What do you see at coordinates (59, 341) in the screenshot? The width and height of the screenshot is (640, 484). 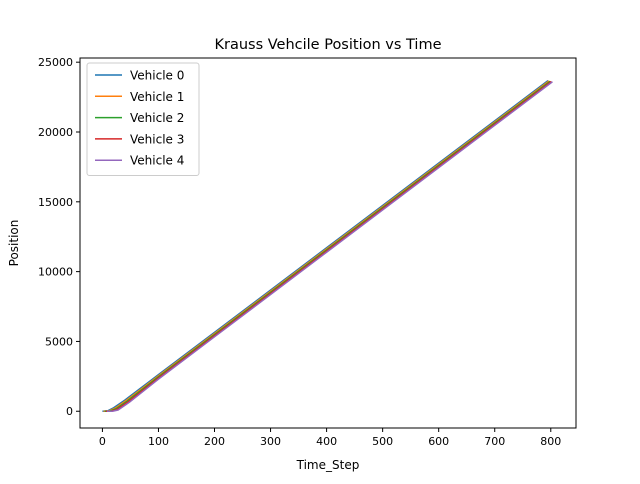 I see `y-tick-label: 5000` at bounding box center [59, 341].